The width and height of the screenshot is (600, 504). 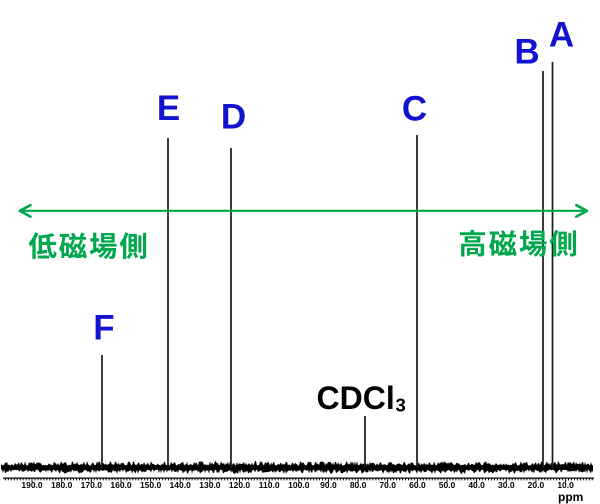 I want to click on svg-text: C, so click(x=414, y=109).